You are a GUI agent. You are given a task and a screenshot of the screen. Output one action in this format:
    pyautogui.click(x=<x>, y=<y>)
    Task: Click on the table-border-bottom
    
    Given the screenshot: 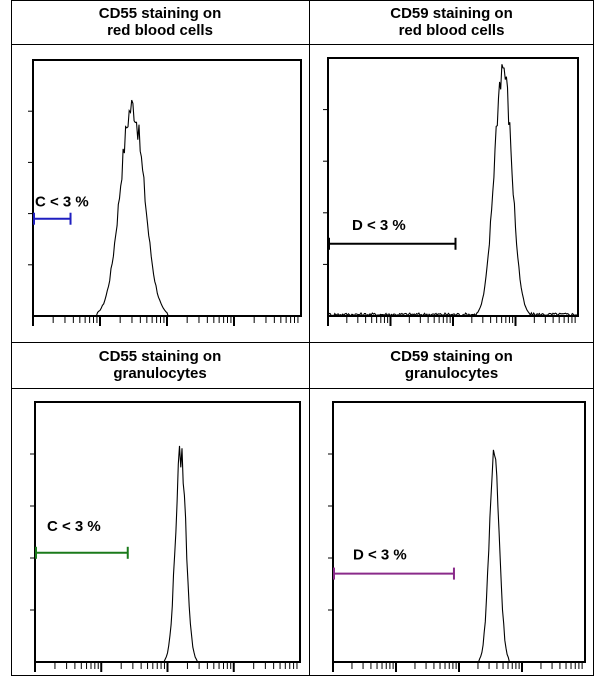 What is the action you would take?
    pyautogui.click(x=302, y=675)
    